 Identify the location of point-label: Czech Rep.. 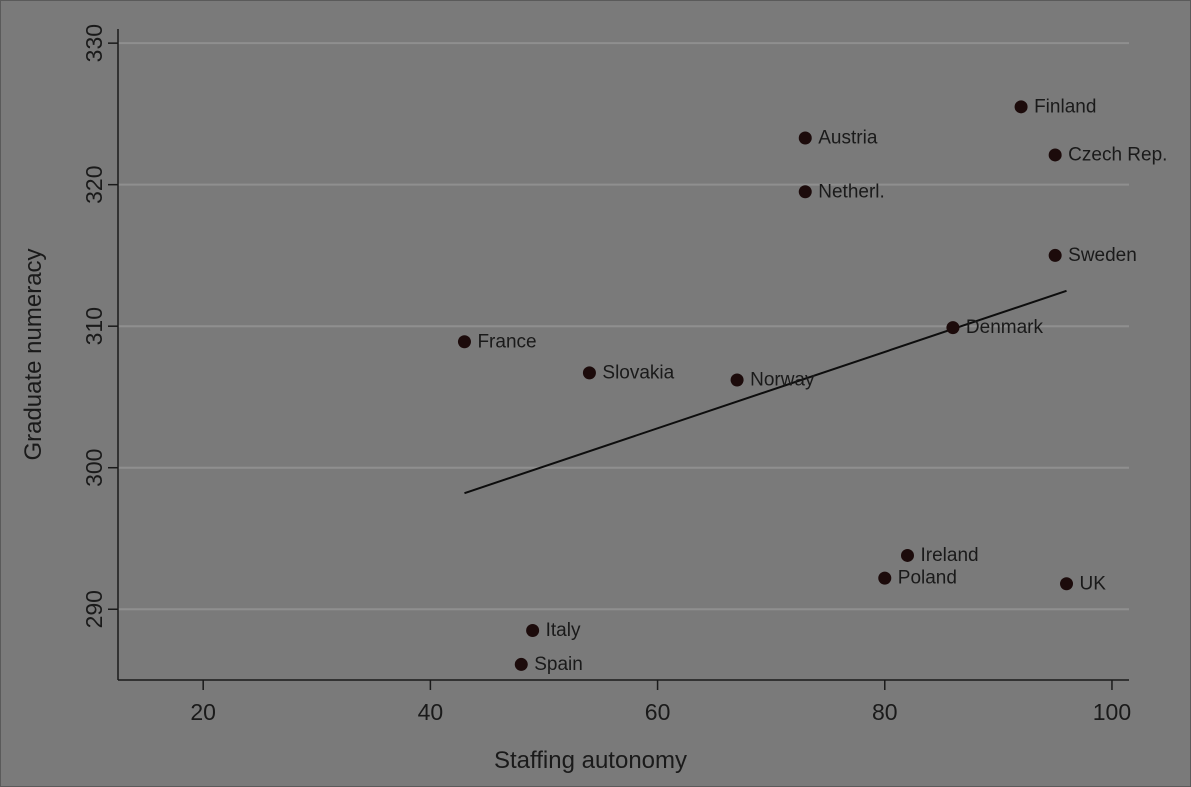
(1117, 154).